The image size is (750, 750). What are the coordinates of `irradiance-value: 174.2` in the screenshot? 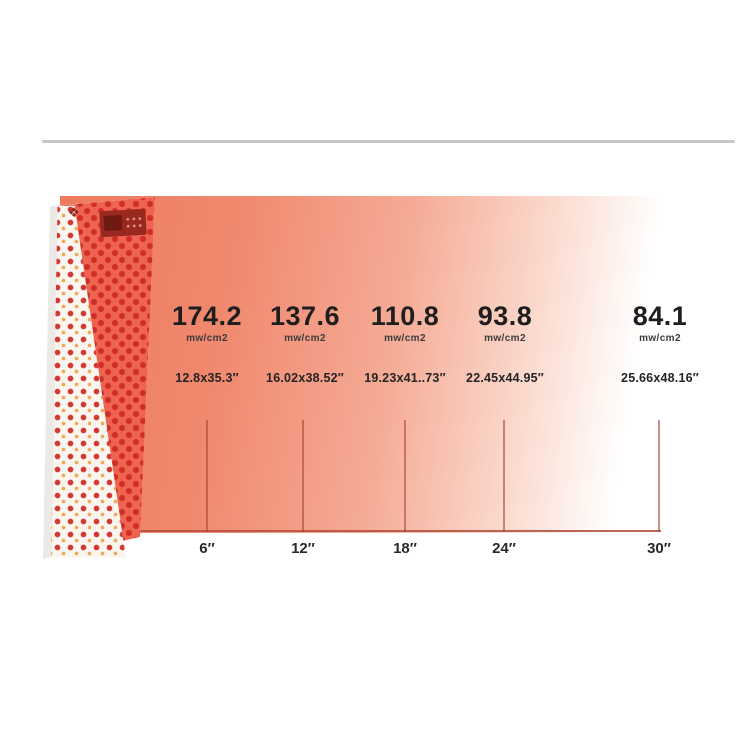 It's located at (207, 316).